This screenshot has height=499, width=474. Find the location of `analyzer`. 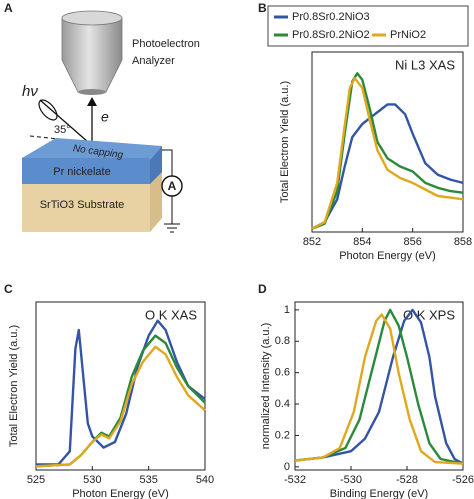

analyzer is located at coordinates (92, 55).